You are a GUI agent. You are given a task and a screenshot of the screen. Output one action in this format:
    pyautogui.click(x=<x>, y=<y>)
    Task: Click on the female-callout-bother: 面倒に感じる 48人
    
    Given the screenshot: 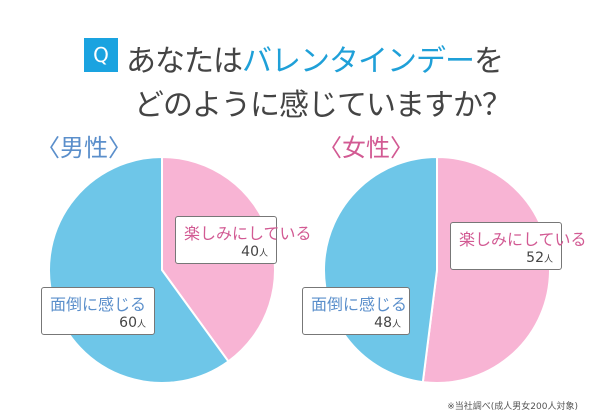 What is the action you would take?
    pyautogui.click(x=356, y=311)
    